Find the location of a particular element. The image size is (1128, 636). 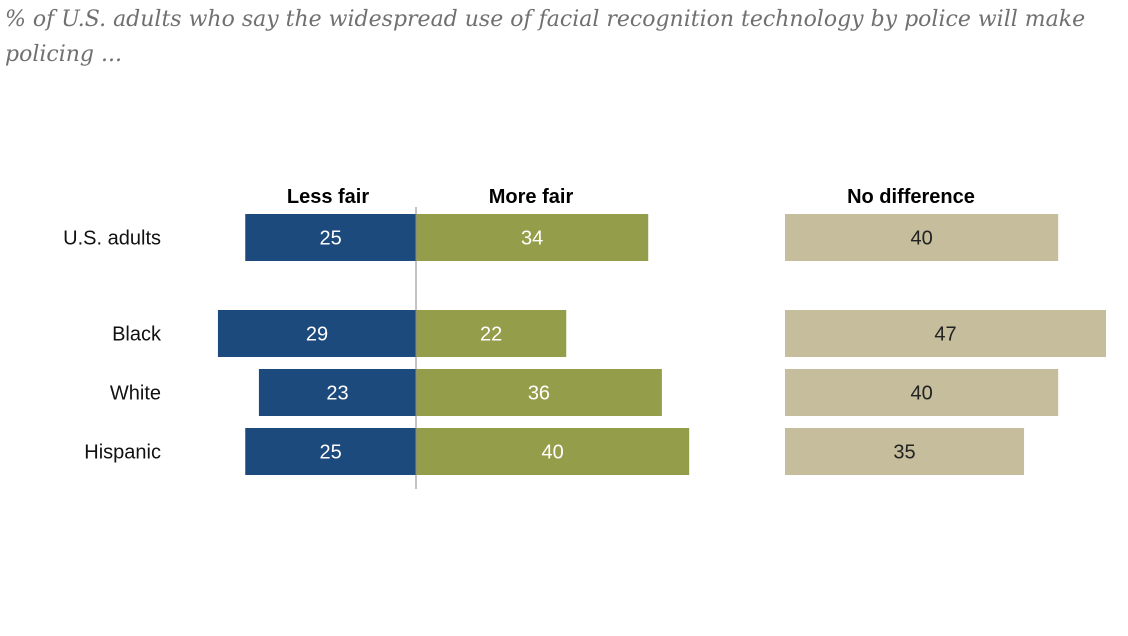

category-label-white: White is located at coordinates (135, 394).